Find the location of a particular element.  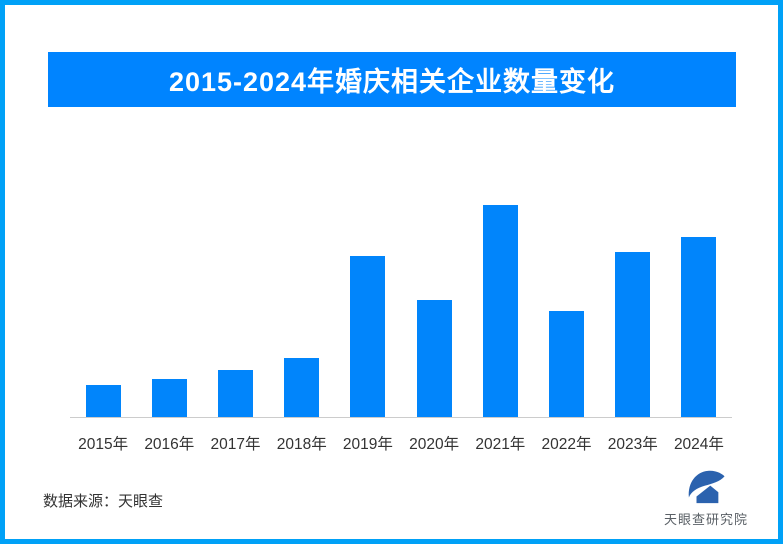

x-axis-label: 2023年 is located at coordinates (632, 444).